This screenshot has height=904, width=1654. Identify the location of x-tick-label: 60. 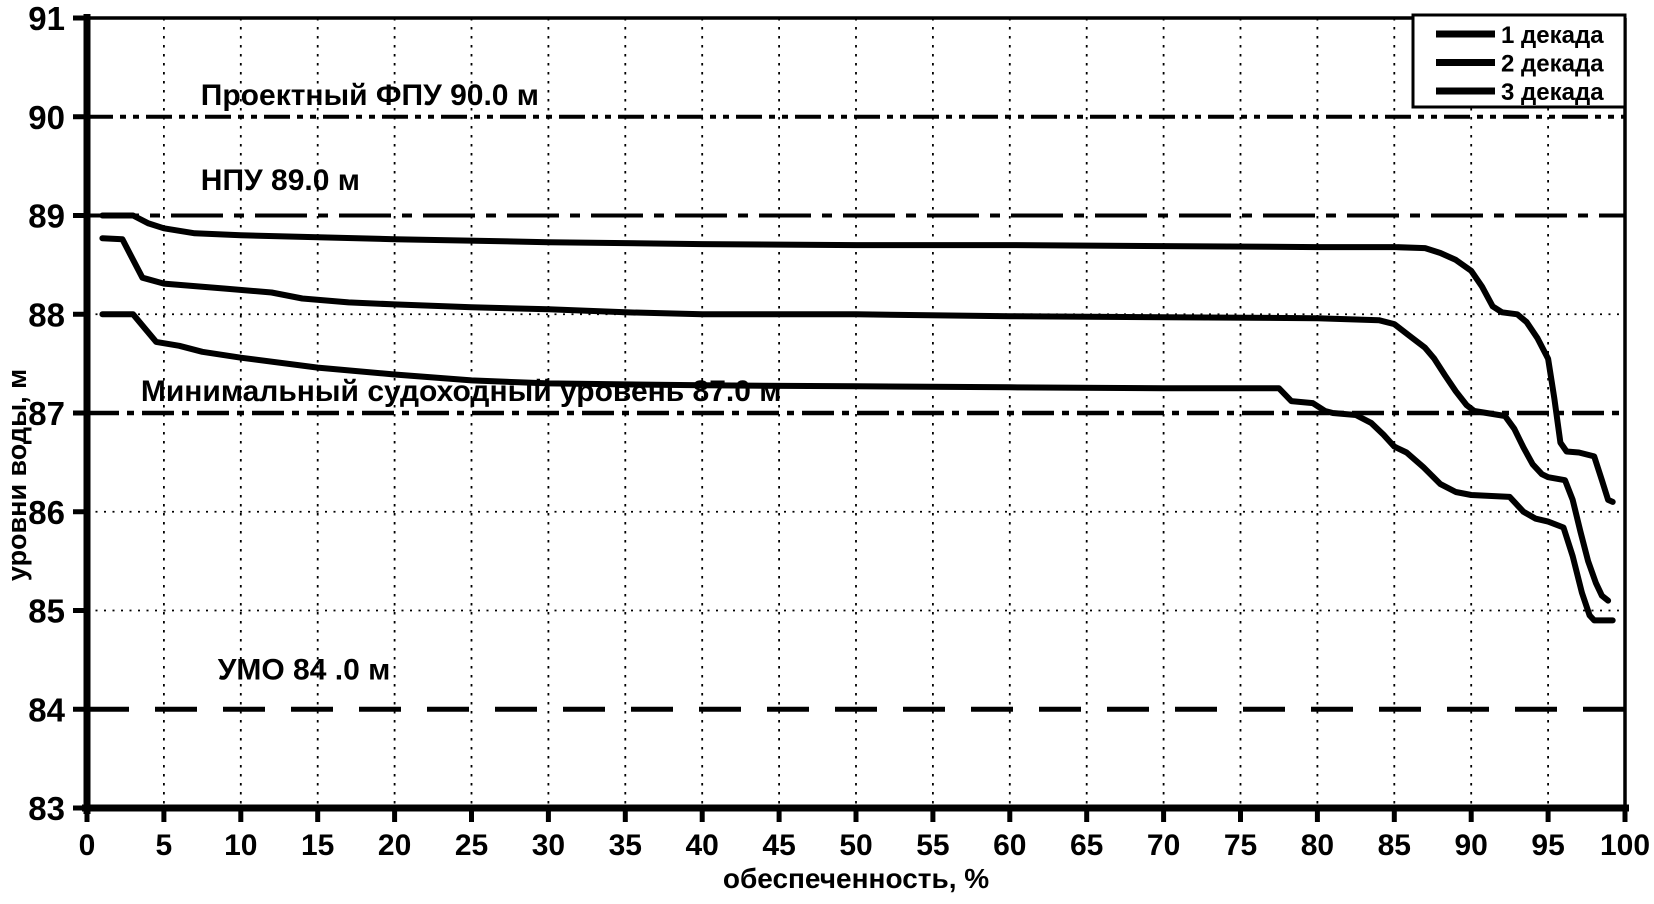
(1009, 845).